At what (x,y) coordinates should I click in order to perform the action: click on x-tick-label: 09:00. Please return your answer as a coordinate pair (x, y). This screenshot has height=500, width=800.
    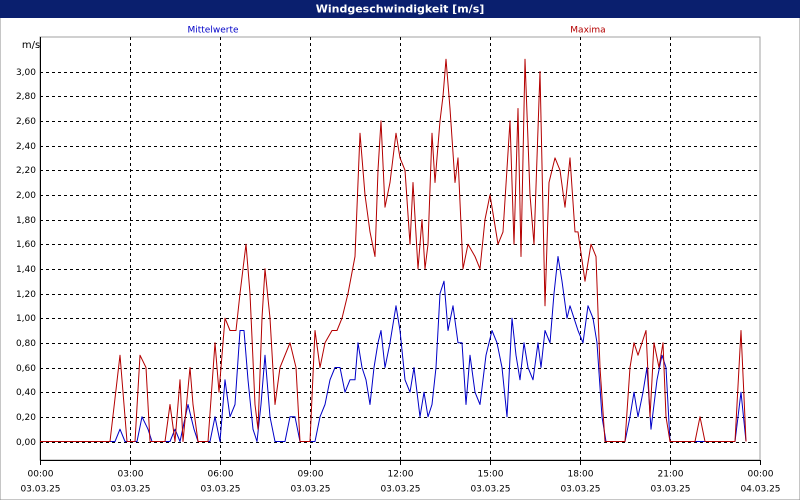
    Looking at the image, I should click on (311, 475).